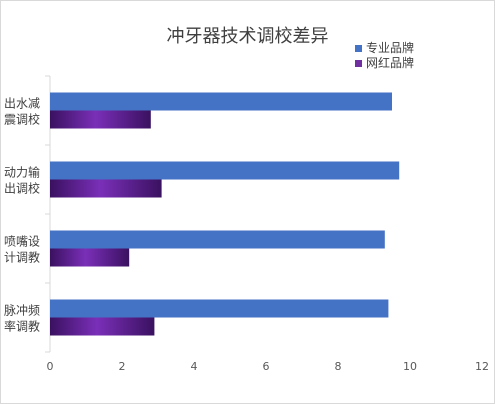  What do you see at coordinates (410, 366) in the screenshot?
I see `x-tick-label: 10` at bounding box center [410, 366].